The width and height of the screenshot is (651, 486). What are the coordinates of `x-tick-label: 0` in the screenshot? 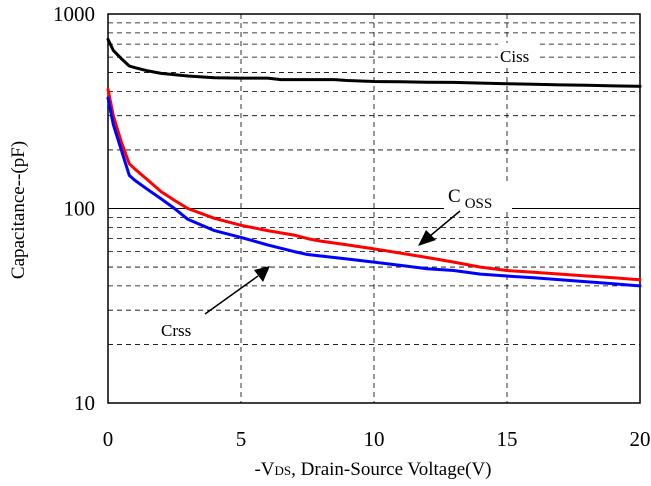 It's located at (108, 439).